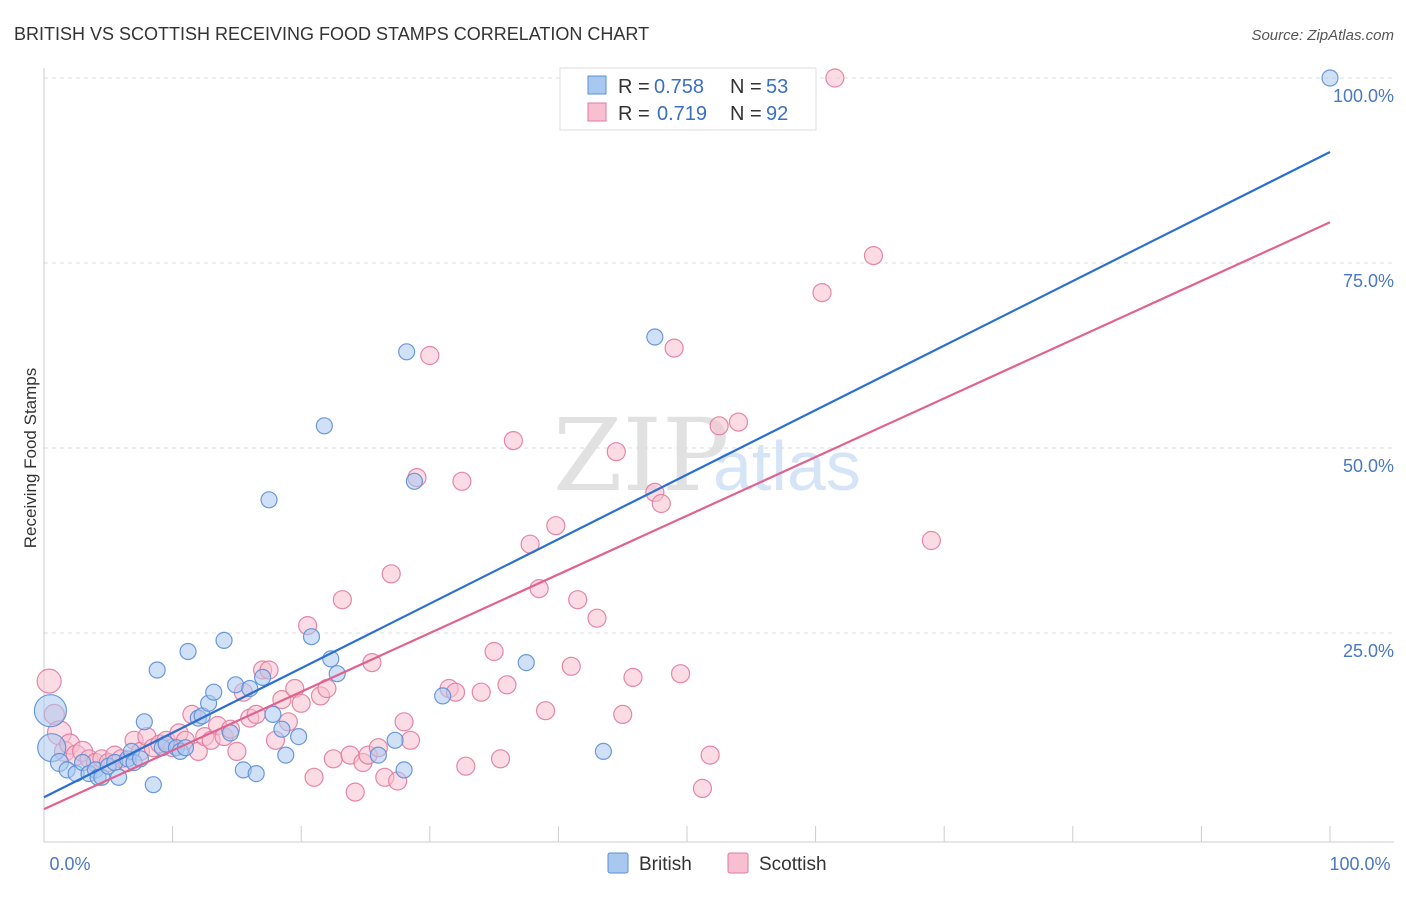 The height and width of the screenshot is (897, 1406). Describe the element at coordinates (1363, 96) in the screenshot. I see `y-tick-label-100: 100.0%` at that location.